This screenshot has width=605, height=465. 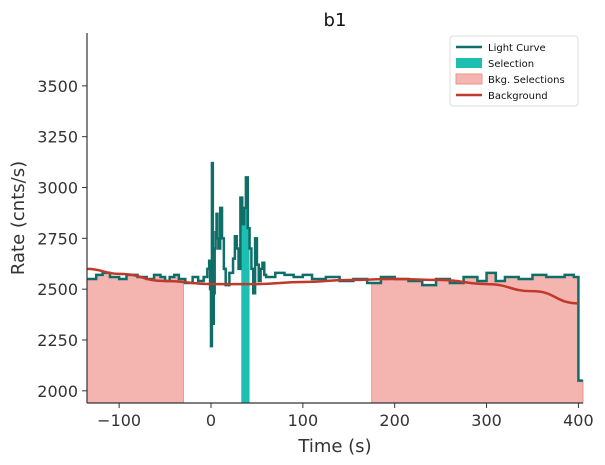 I want to click on y-axis-ticks: 2000 2250 2500 2750 3000 3250 3500, so click(x=62, y=239).